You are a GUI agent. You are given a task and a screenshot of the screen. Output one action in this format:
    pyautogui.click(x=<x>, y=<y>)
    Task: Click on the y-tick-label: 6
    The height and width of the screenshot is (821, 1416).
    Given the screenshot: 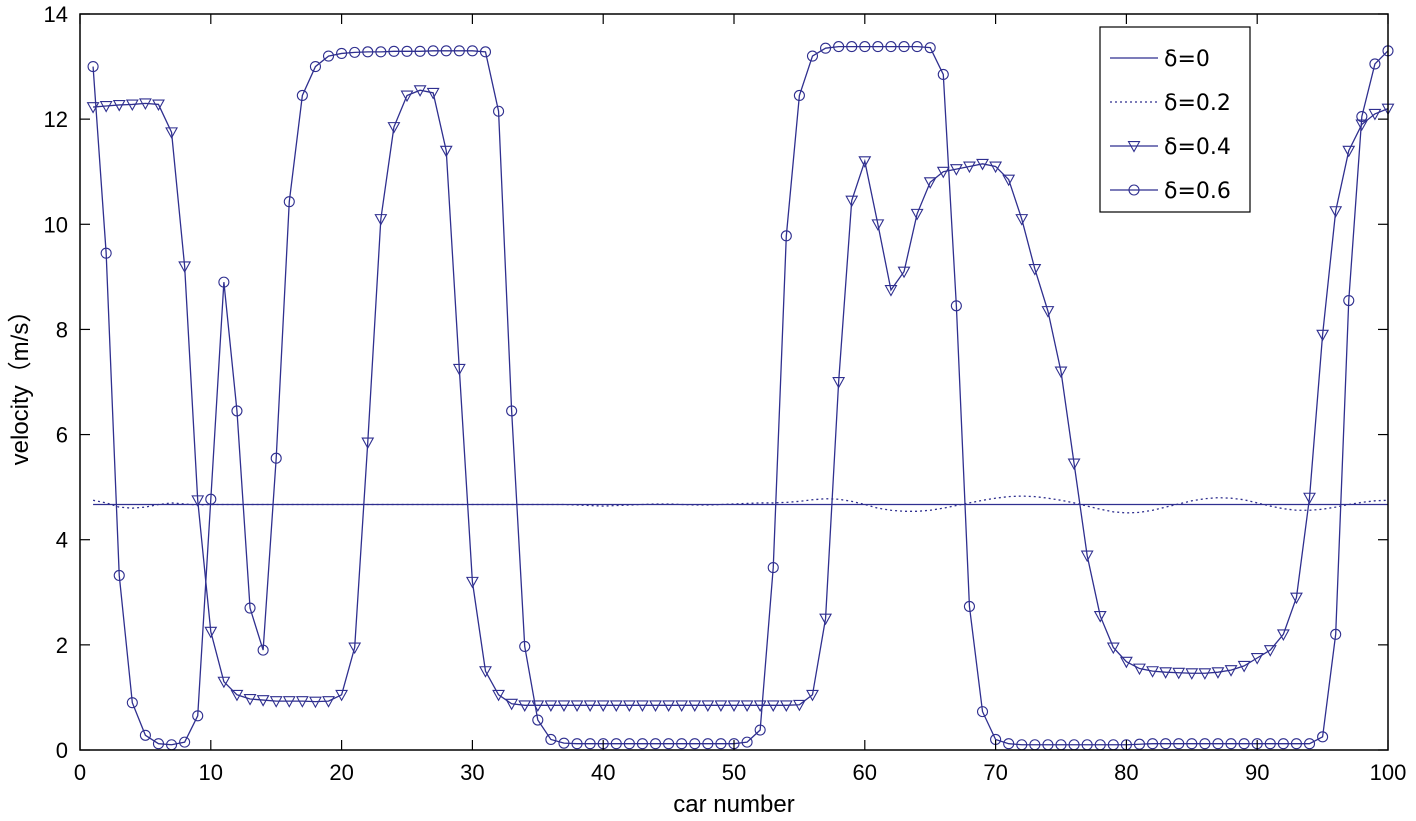 What is the action you would take?
    pyautogui.click(x=62, y=435)
    